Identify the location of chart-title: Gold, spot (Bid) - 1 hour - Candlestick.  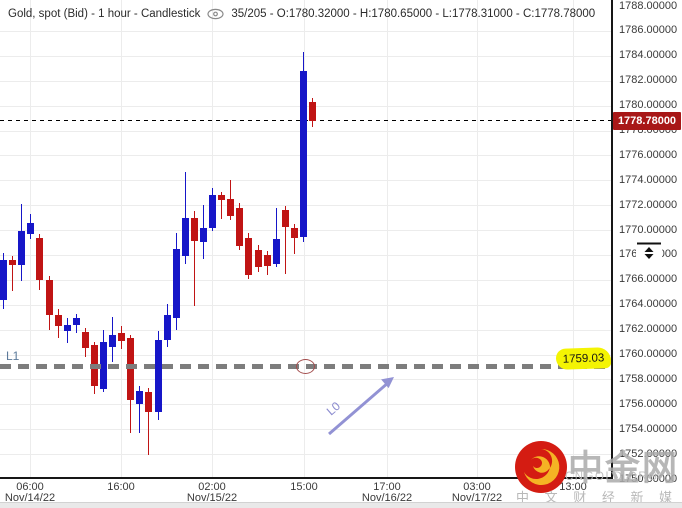
(104, 14).